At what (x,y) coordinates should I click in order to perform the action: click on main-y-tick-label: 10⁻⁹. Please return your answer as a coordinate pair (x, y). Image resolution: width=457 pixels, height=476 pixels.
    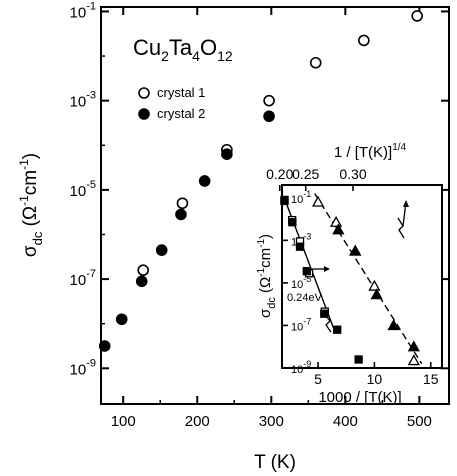
    Looking at the image, I should click on (83, 367).